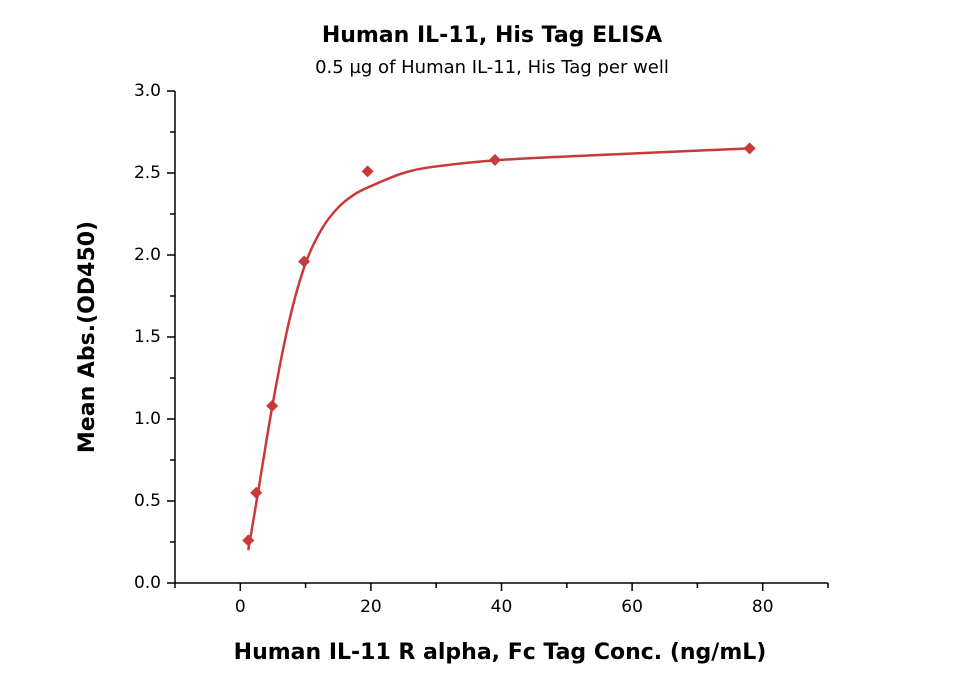  Describe the element at coordinates (147, 501) in the screenshot. I see `y-tick-label: 0.5` at that location.